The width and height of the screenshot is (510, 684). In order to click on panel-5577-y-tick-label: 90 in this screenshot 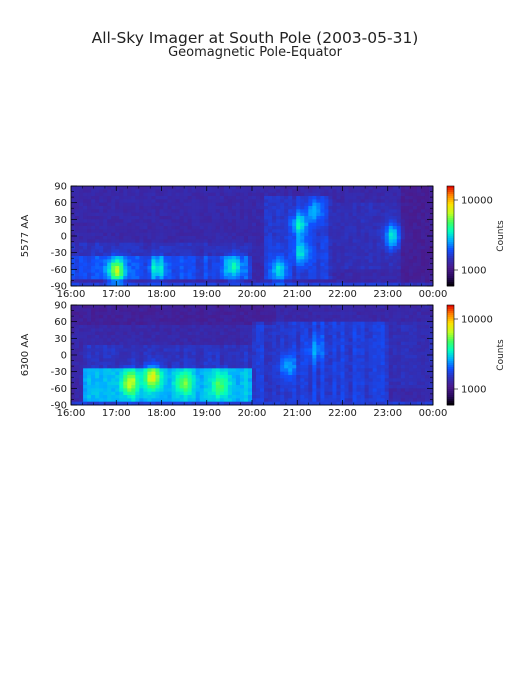, I will do `click(60, 187)`.